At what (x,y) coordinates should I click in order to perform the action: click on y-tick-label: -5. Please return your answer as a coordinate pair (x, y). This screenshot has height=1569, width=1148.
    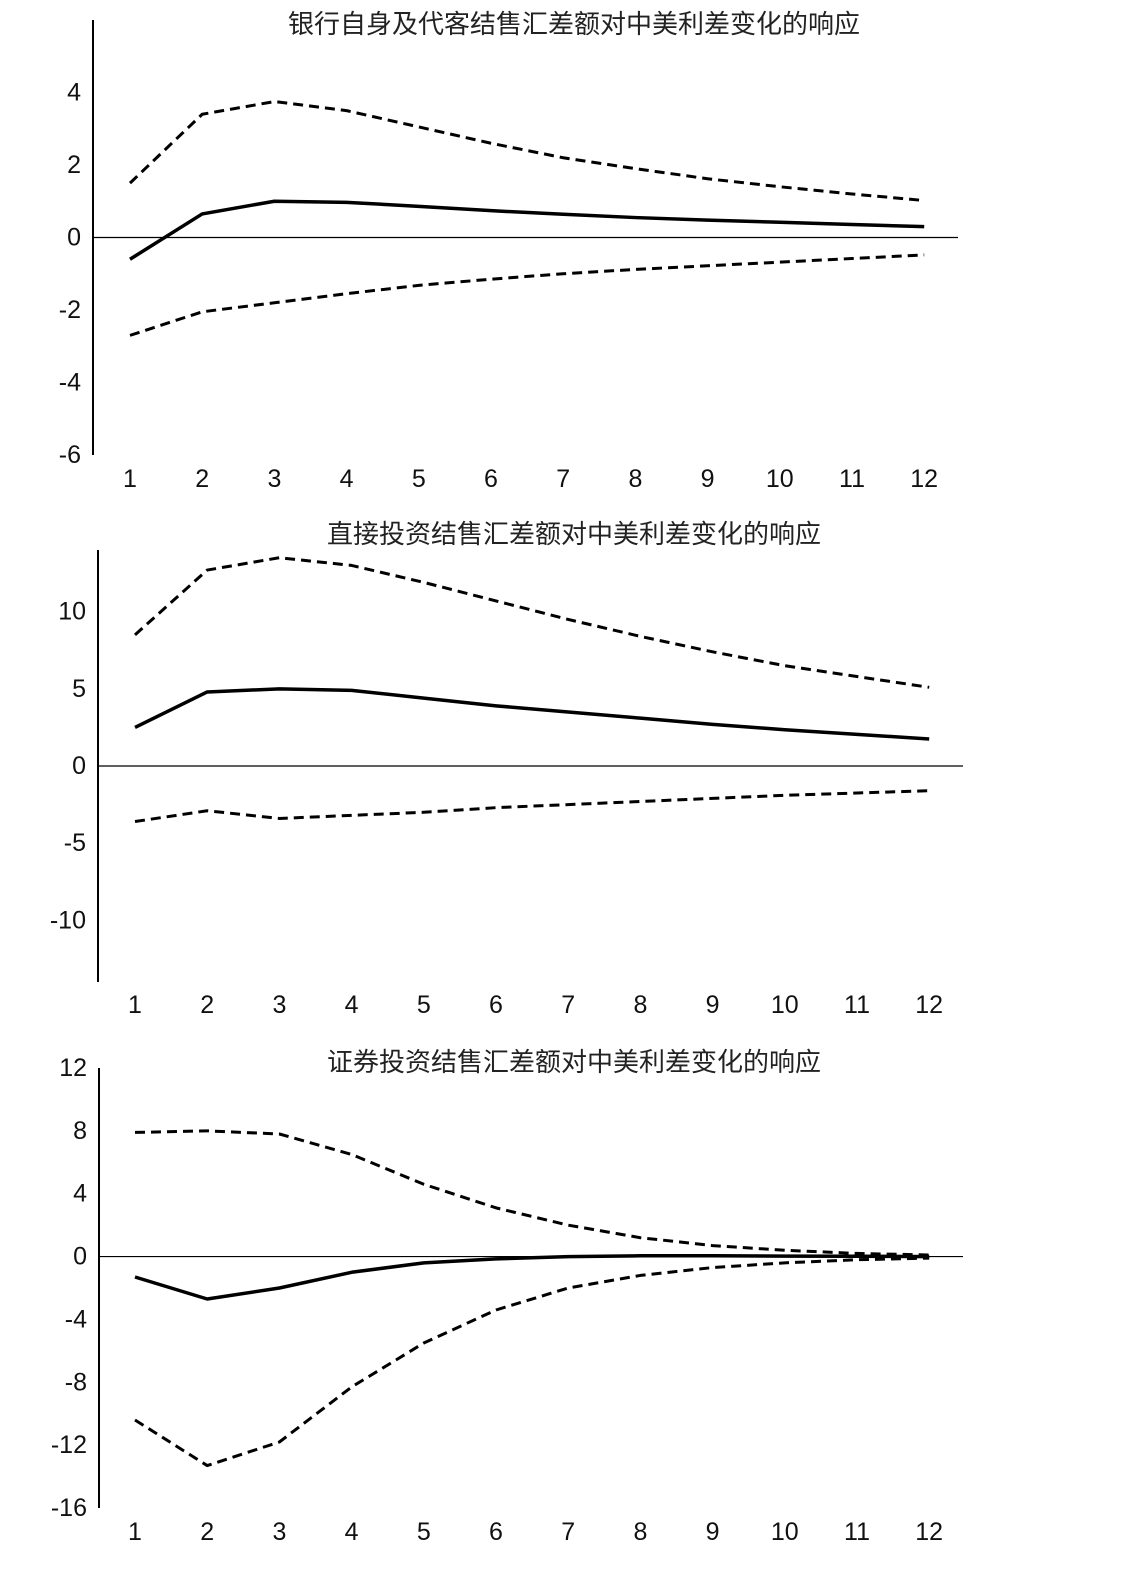
    Looking at the image, I should click on (75, 843).